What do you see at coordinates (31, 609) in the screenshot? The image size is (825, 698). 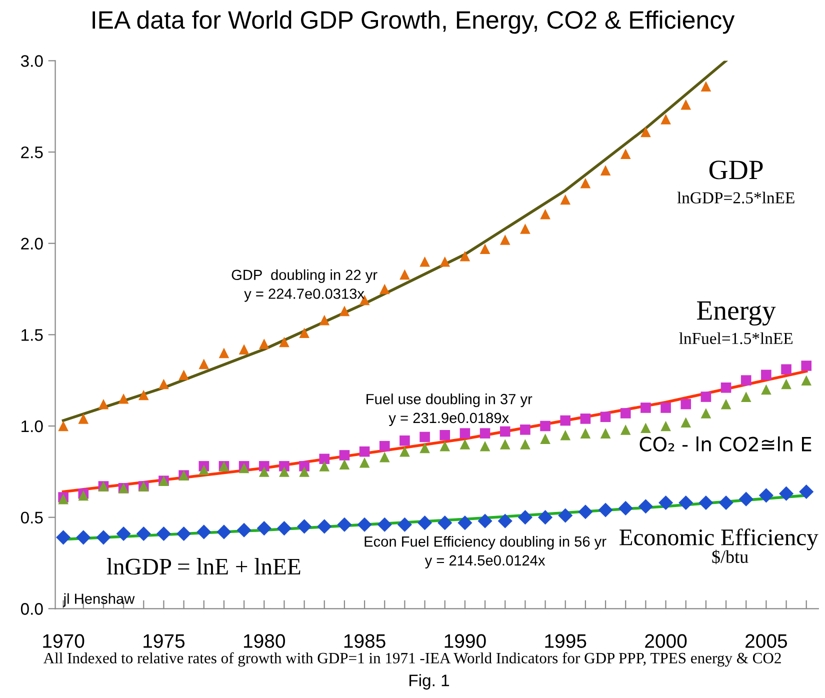 I see `y-tick-label: 0.0` at bounding box center [31, 609].